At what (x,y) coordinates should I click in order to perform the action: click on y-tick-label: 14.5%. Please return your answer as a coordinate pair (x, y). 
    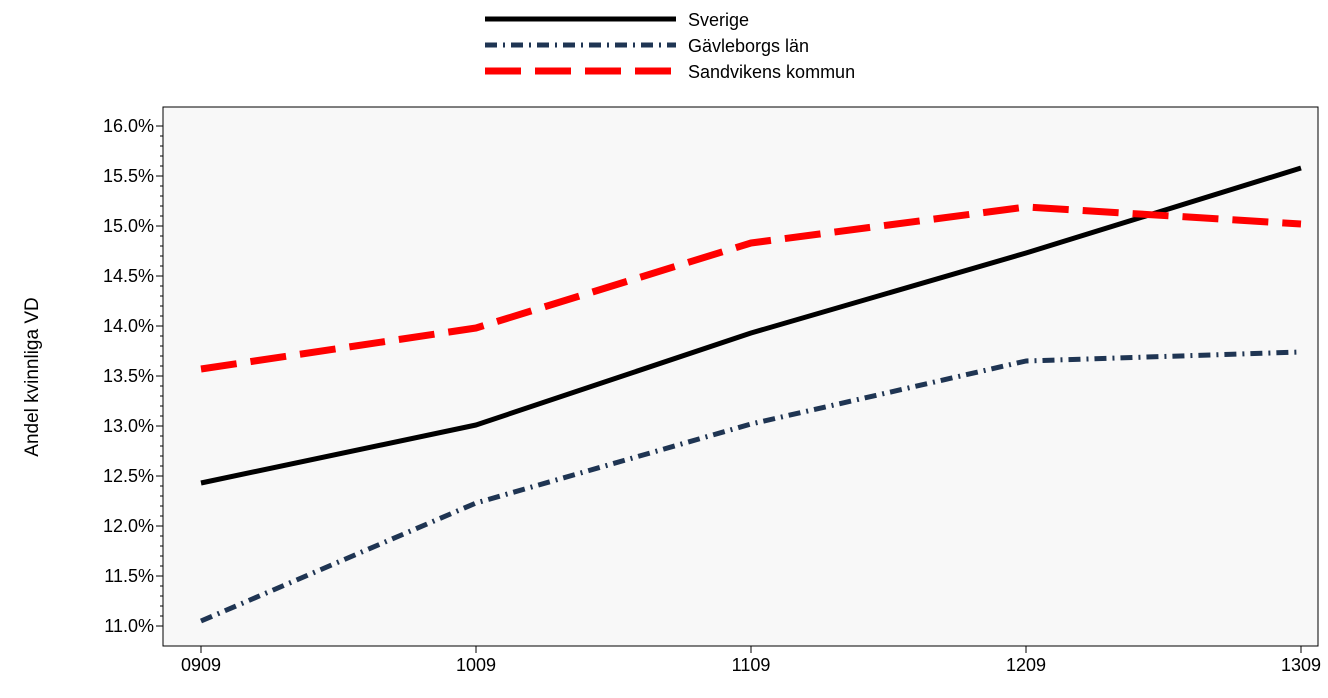
    Looking at the image, I should click on (128, 276).